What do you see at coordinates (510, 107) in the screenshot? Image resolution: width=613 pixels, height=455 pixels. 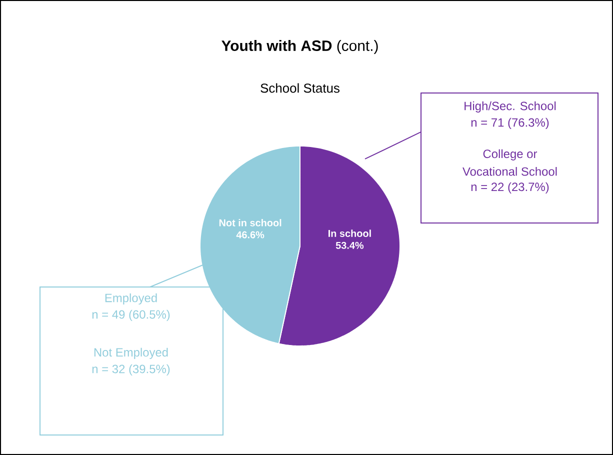 I see `text: High/Sec. School` at bounding box center [510, 107].